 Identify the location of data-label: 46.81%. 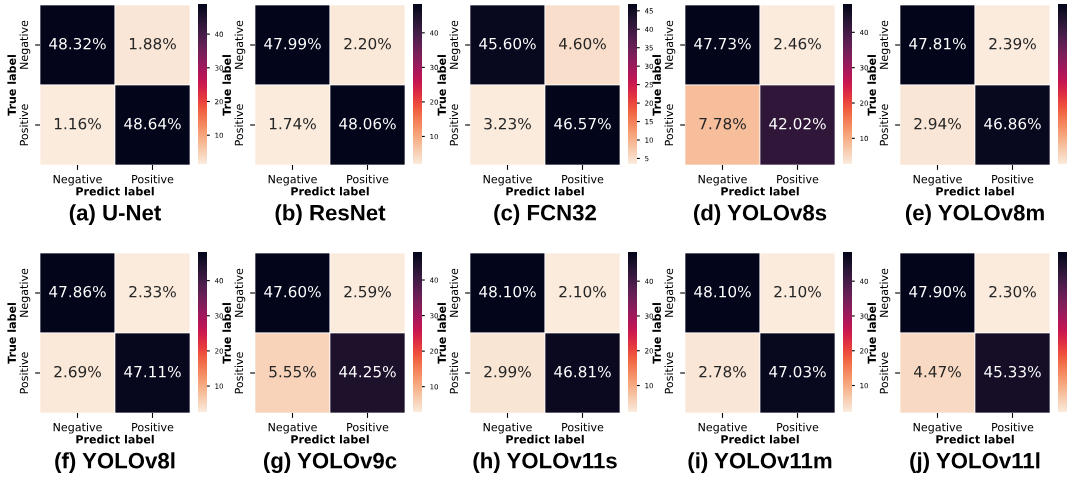
(582, 371).